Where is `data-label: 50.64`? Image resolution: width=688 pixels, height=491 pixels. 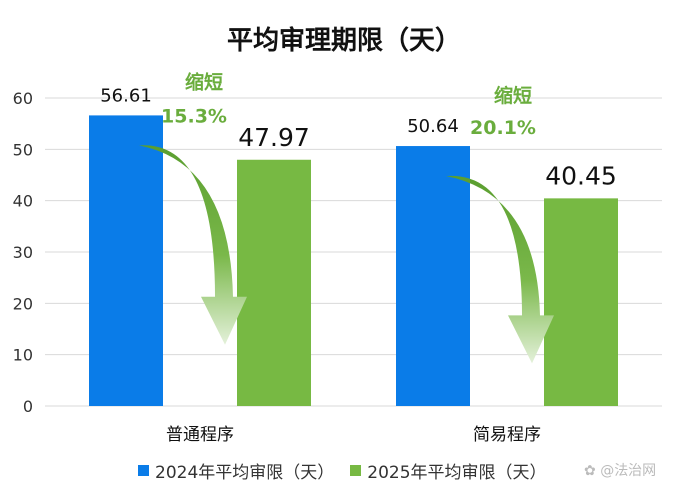
data-label: 50.64 is located at coordinates (433, 126).